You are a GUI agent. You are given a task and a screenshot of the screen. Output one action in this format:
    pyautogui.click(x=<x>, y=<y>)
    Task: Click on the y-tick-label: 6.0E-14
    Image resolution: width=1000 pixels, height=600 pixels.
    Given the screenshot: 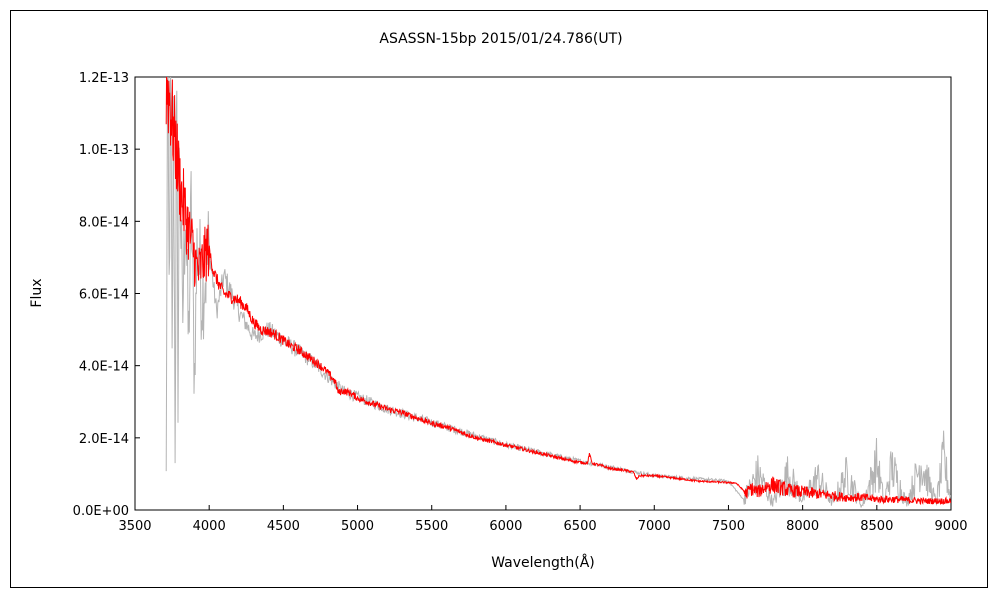 What is the action you would take?
    pyautogui.click(x=104, y=295)
    